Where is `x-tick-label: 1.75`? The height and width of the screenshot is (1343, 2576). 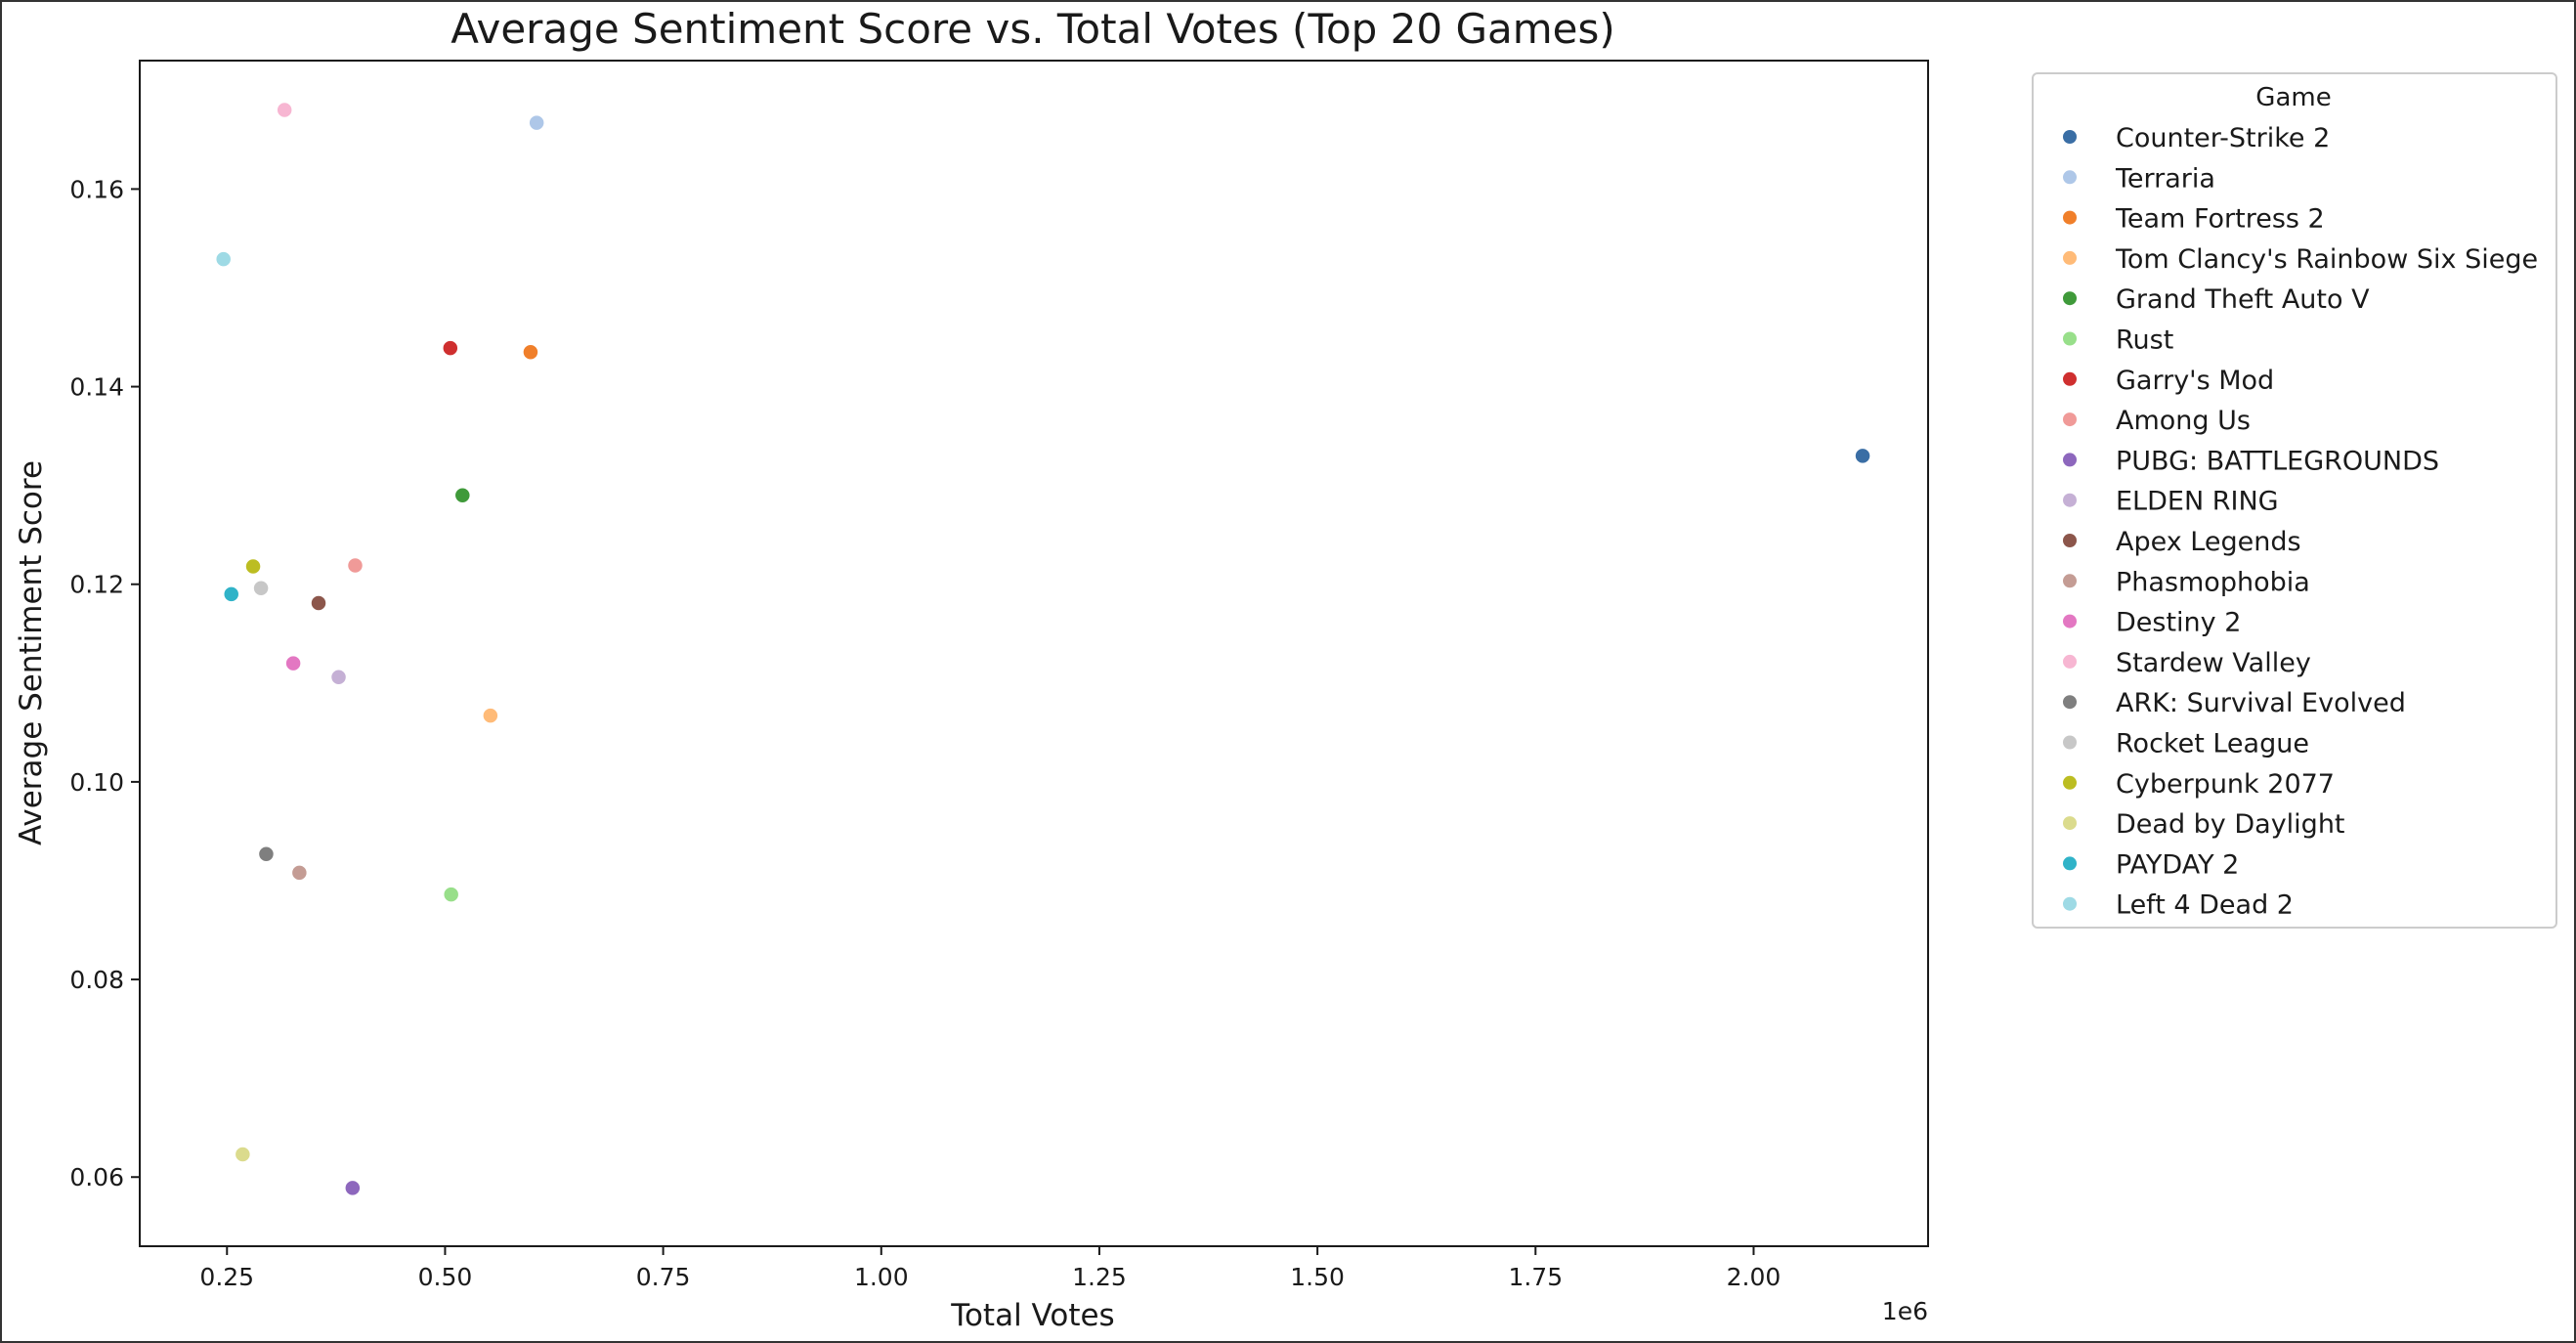
x-tick-label: 1.75 is located at coordinates (1536, 1277).